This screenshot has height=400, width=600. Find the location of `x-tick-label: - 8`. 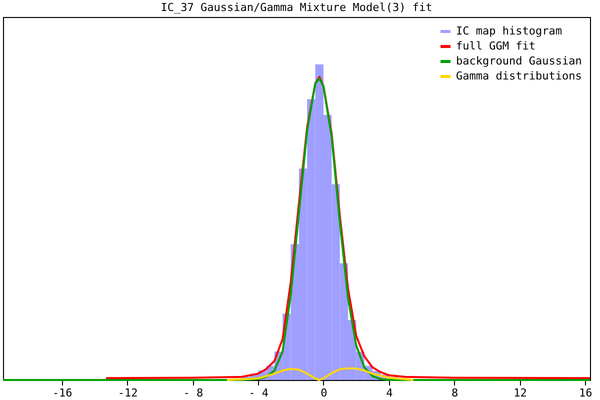

x-tick-label: - 8 is located at coordinates (193, 393).